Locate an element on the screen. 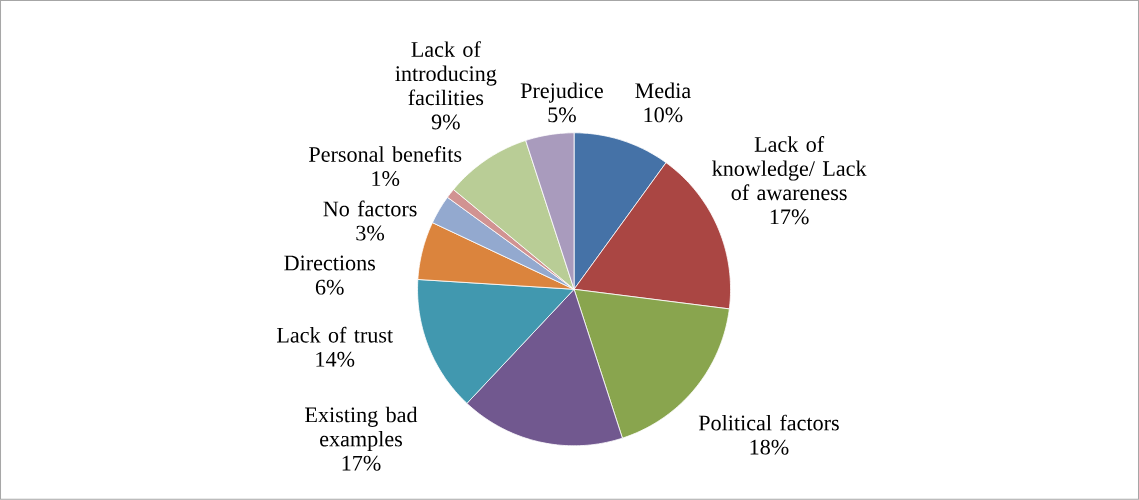 This screenshot has width=1139, height=500. slice-label: Prejudice is located at coordinates (561, 92).